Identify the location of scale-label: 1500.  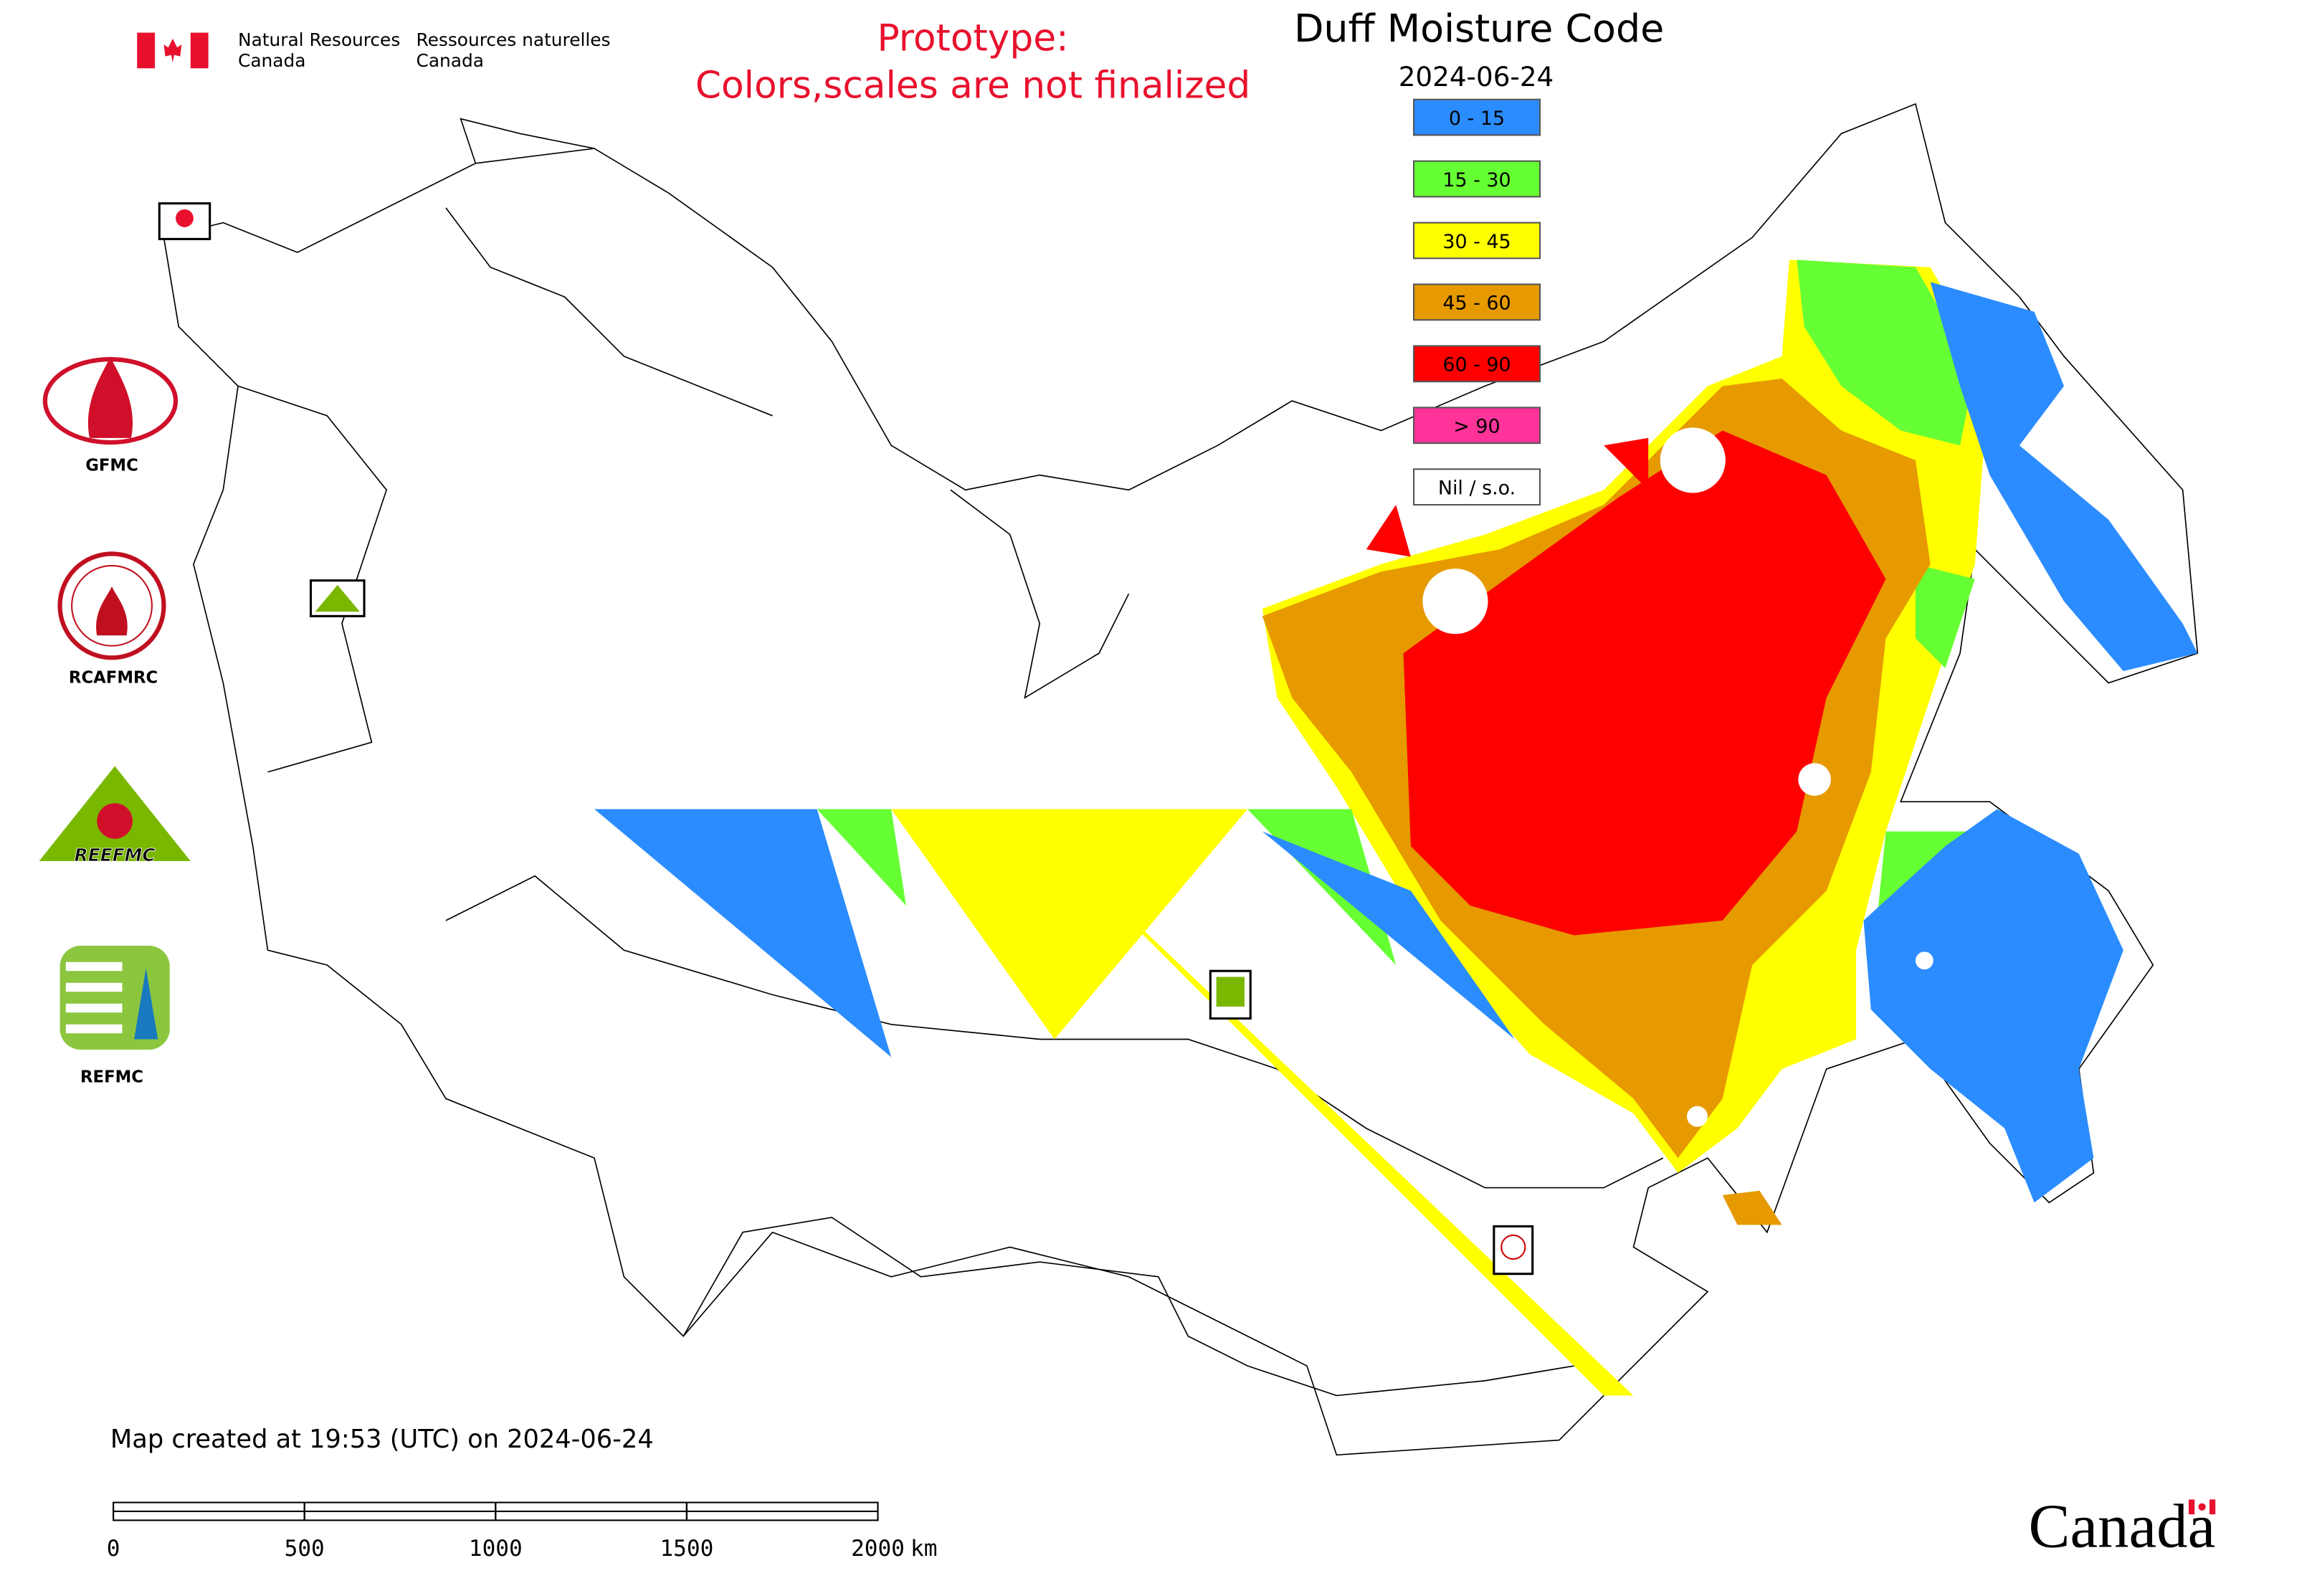
(686, 1549).